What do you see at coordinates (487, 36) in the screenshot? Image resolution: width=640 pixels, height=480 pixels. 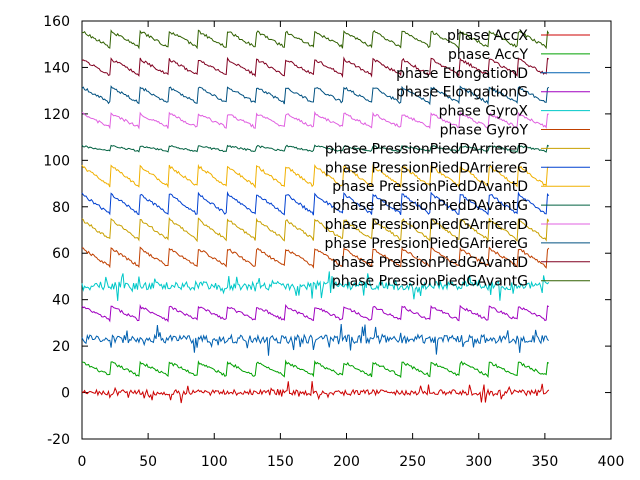 I see `legend-entry-label: phase AccX` at bounding box center [487, 36].